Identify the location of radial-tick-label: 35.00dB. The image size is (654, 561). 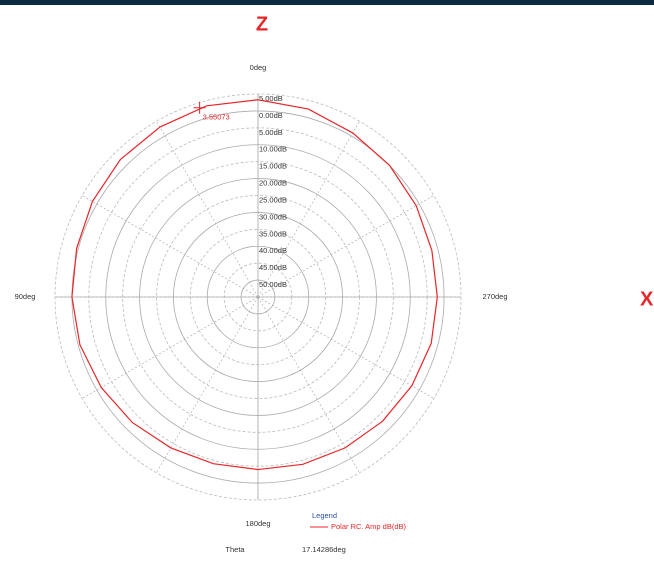
(273, 233).